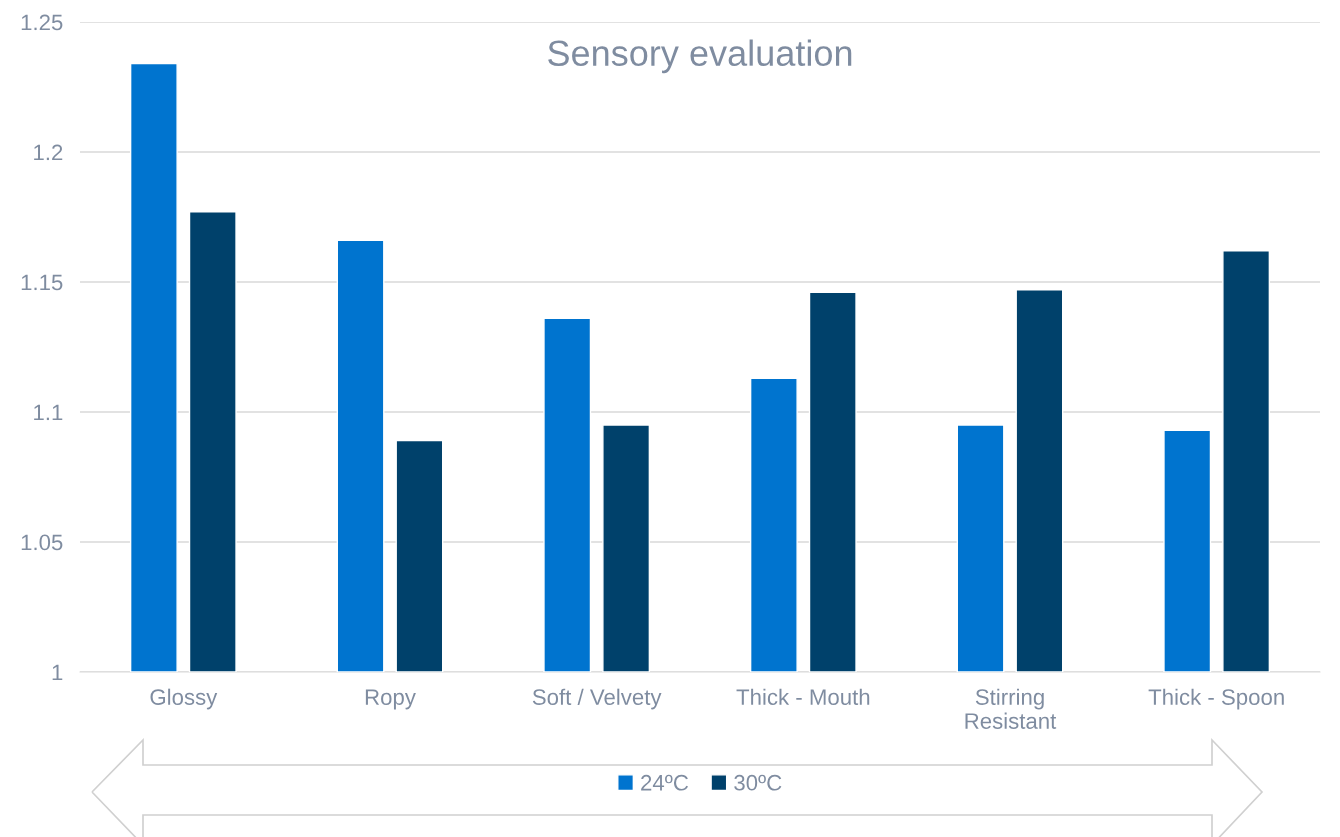  Describe the element at coordinates (700, 56) in the screenshot. I see `chart-title: Sensory evaluation` at that location.